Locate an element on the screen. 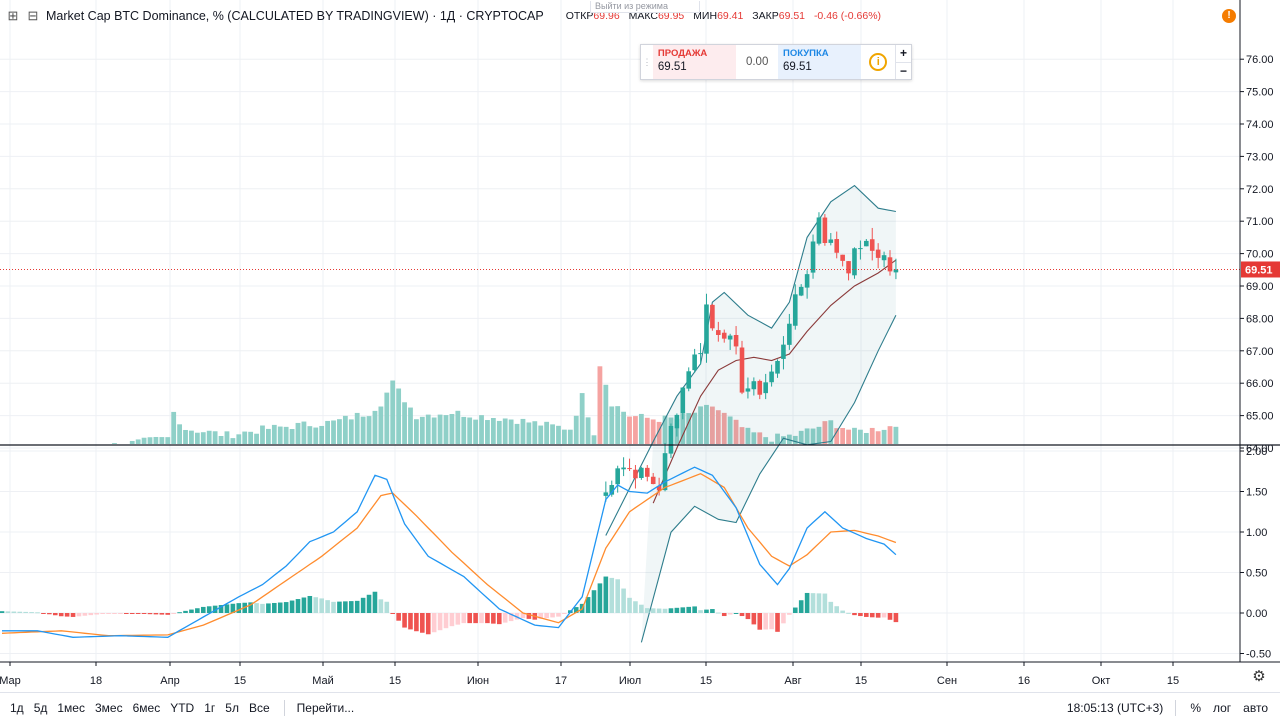  range-1d: 1д is located at coordinates (17, 707).